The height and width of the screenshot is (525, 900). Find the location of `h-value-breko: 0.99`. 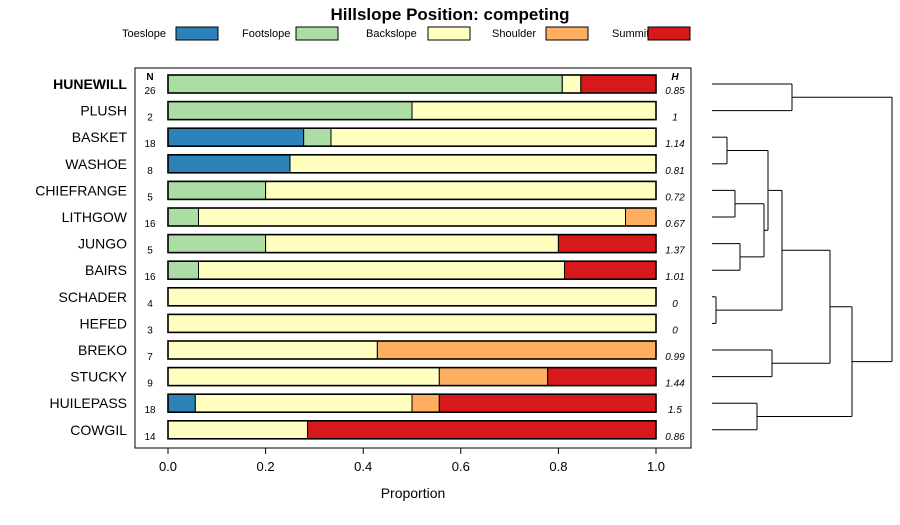

h-value-breko: 0.99 is located at coordinates (675, 357).